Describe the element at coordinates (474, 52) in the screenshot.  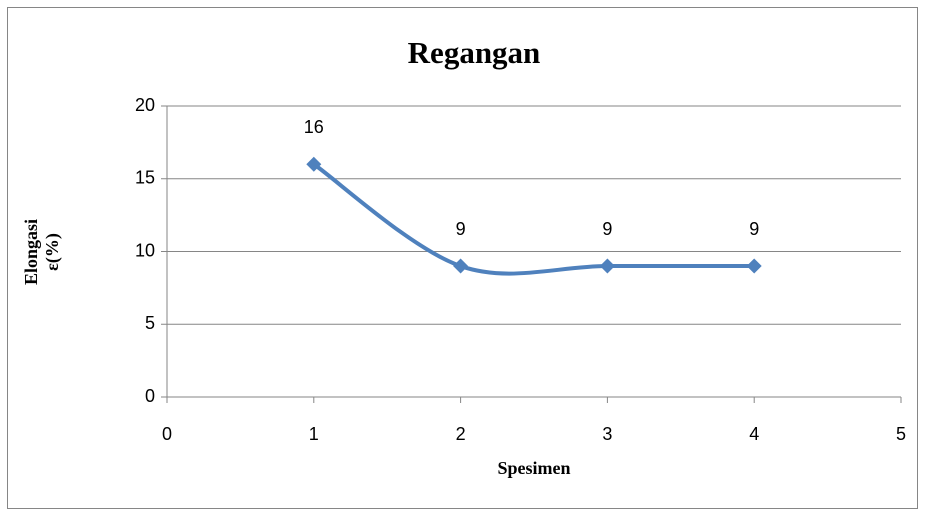
I see `chart-title: Regangan` at that location.